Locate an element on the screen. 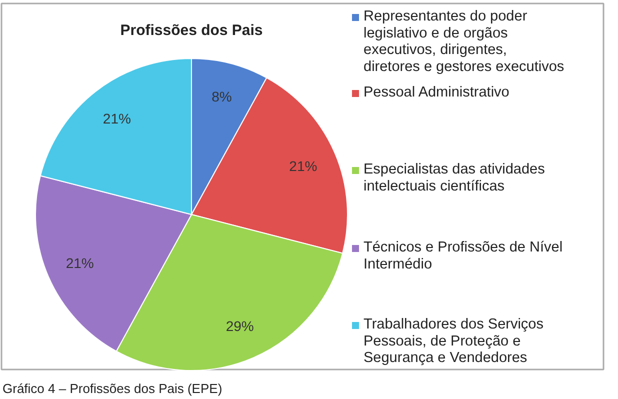 The height and width of the screenshot is (399, 618). text: Gráfico 4 – Profissões dos Pais (EPE) is located at coordinates (112, 388).